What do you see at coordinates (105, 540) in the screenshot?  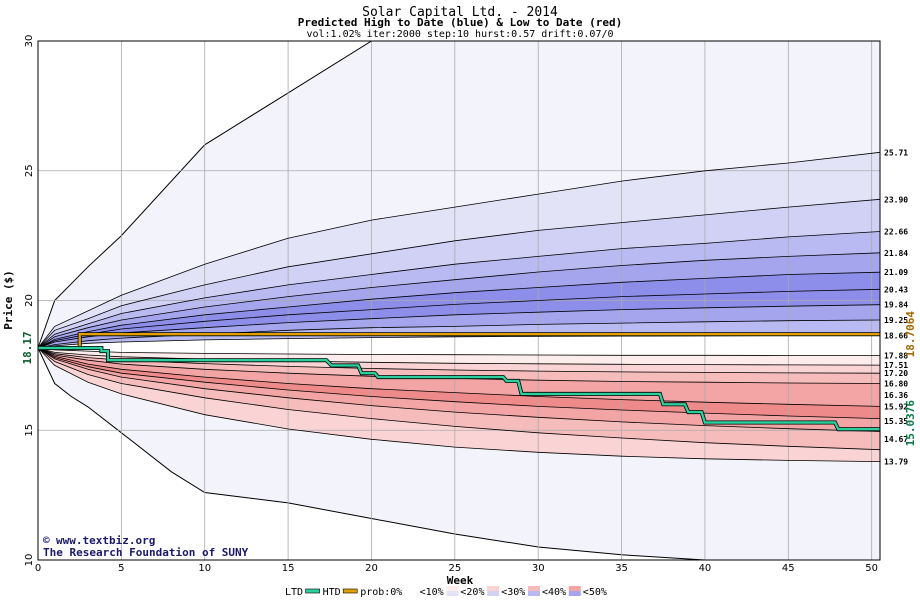 I see `credit-site: www.textbiz.org` at bounding box center [105, 540].